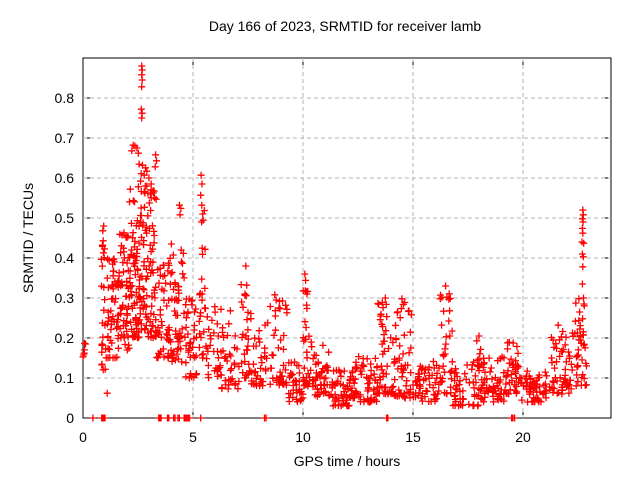  What do you see at coordinates (65, 178) in the screenshot?
I see `y-tick-label: 0.6` at bounding box center [65, 178].